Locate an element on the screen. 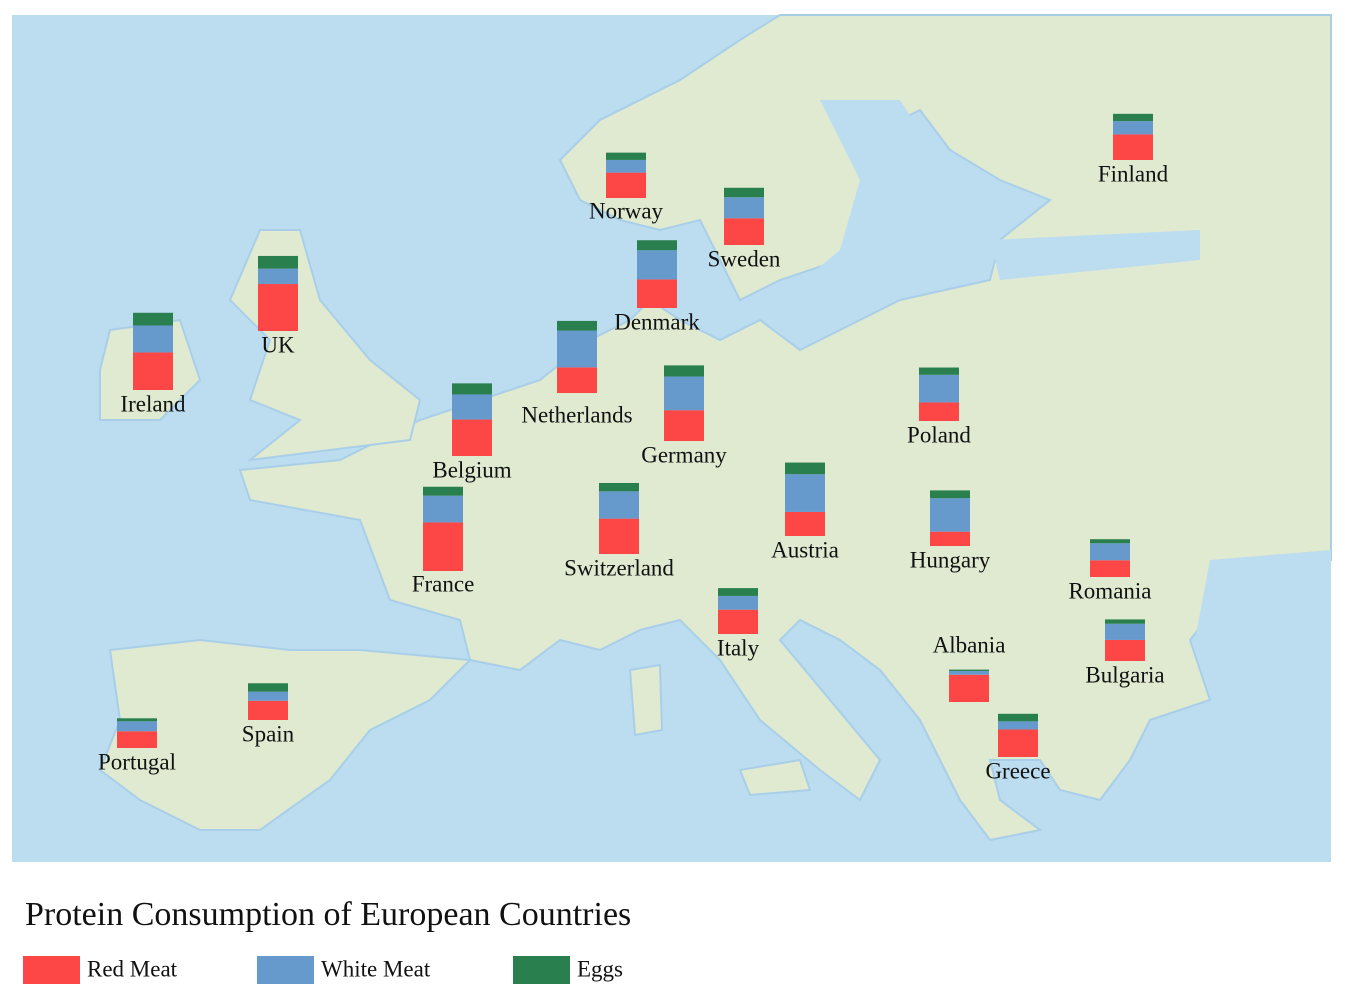  country-label: Romania is located at coordinates (1109, 590).